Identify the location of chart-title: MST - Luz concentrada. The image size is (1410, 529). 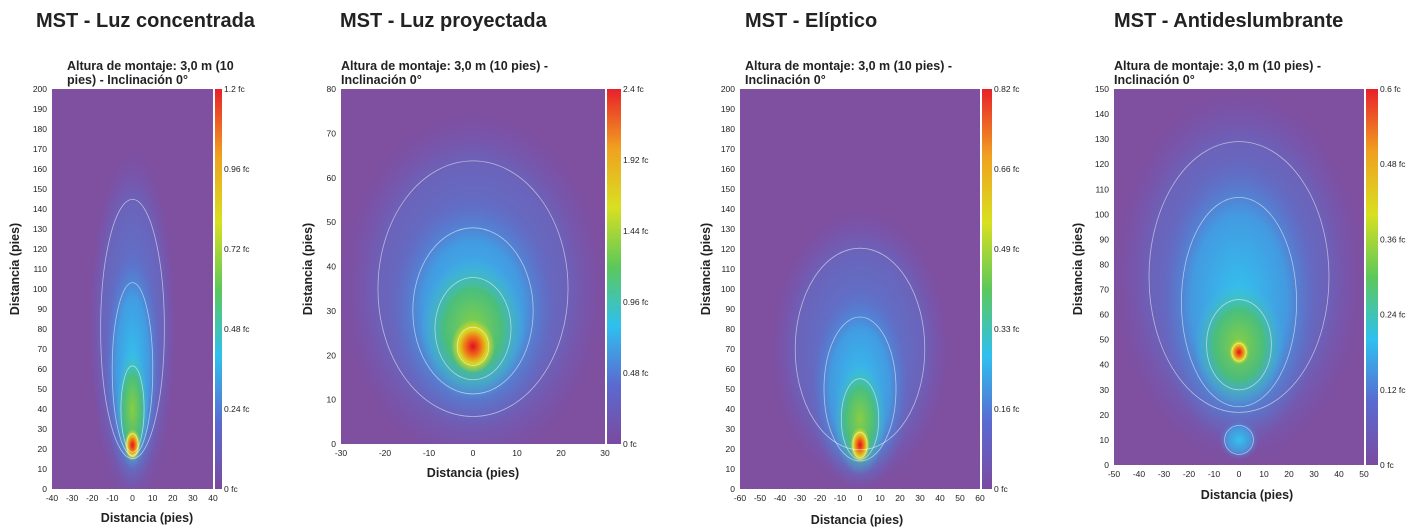
(145, 21).